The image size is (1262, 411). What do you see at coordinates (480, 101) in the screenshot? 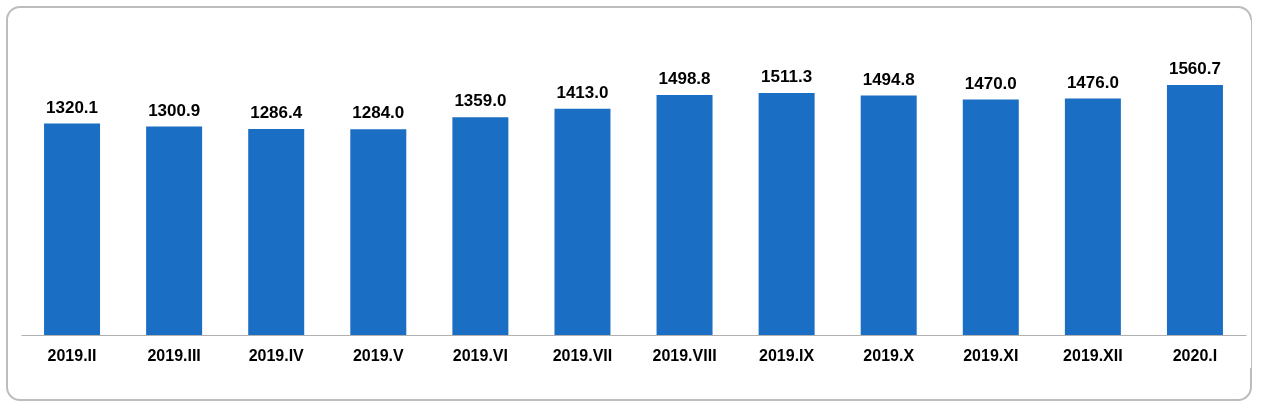
I see `data-label: 1359.0` at bounding box center [480, 101].